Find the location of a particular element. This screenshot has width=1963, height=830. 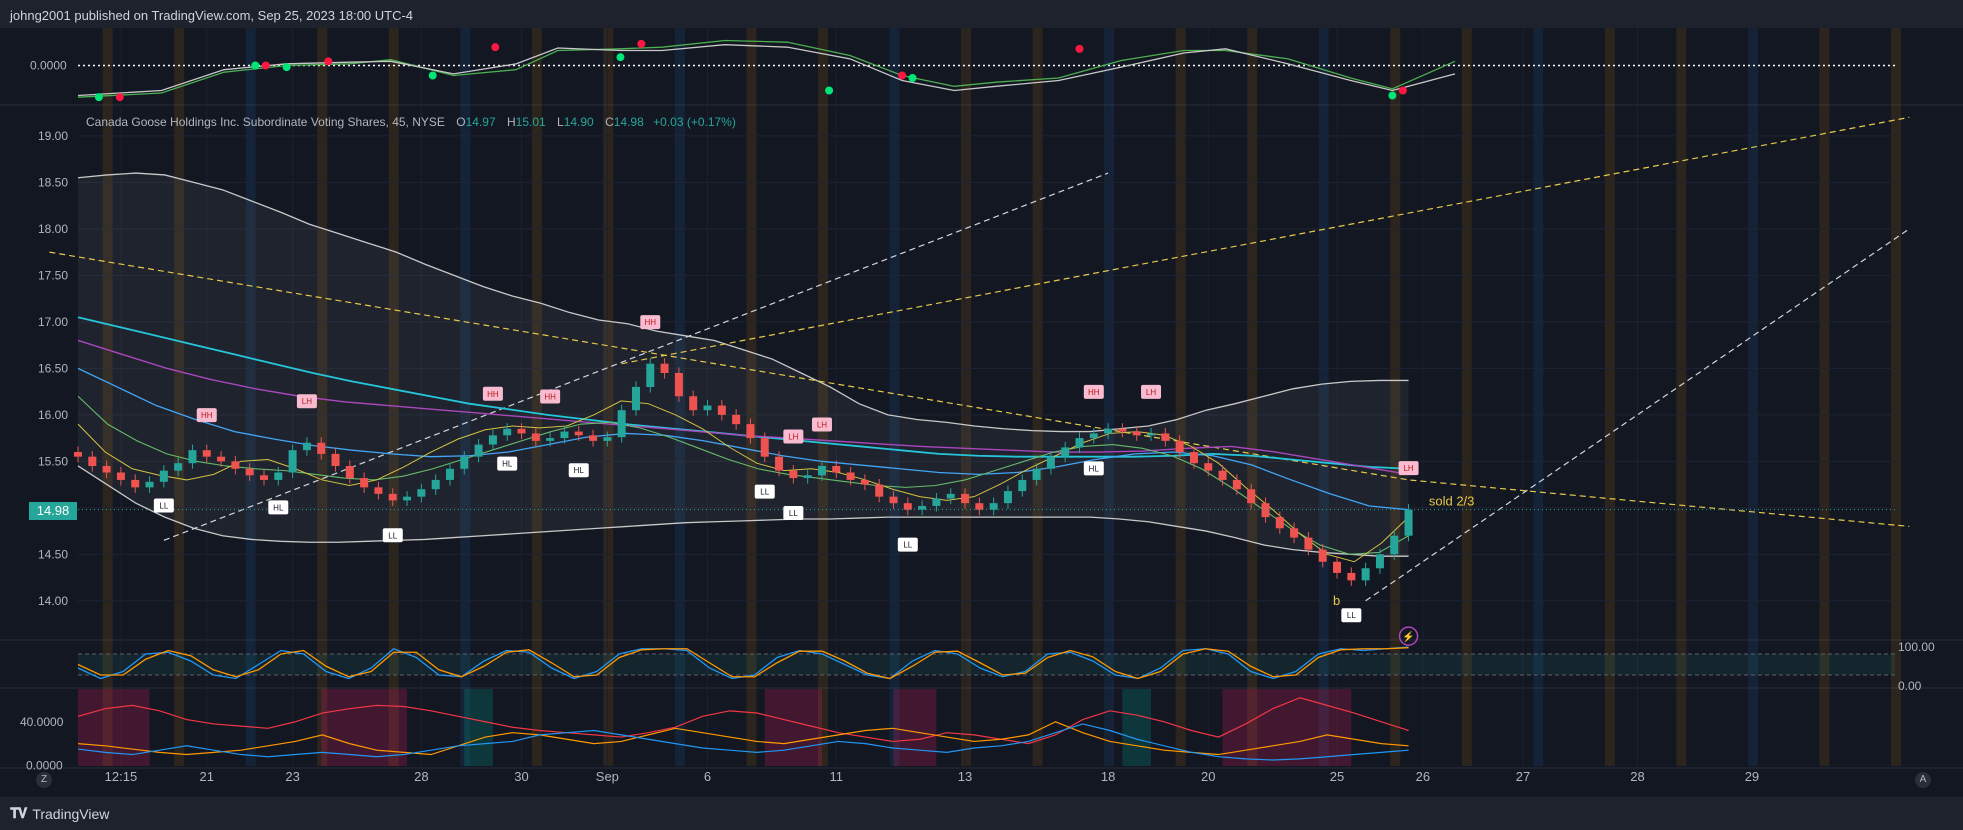

last-price-tag: 14.98 is located at coordinates (53, 511).